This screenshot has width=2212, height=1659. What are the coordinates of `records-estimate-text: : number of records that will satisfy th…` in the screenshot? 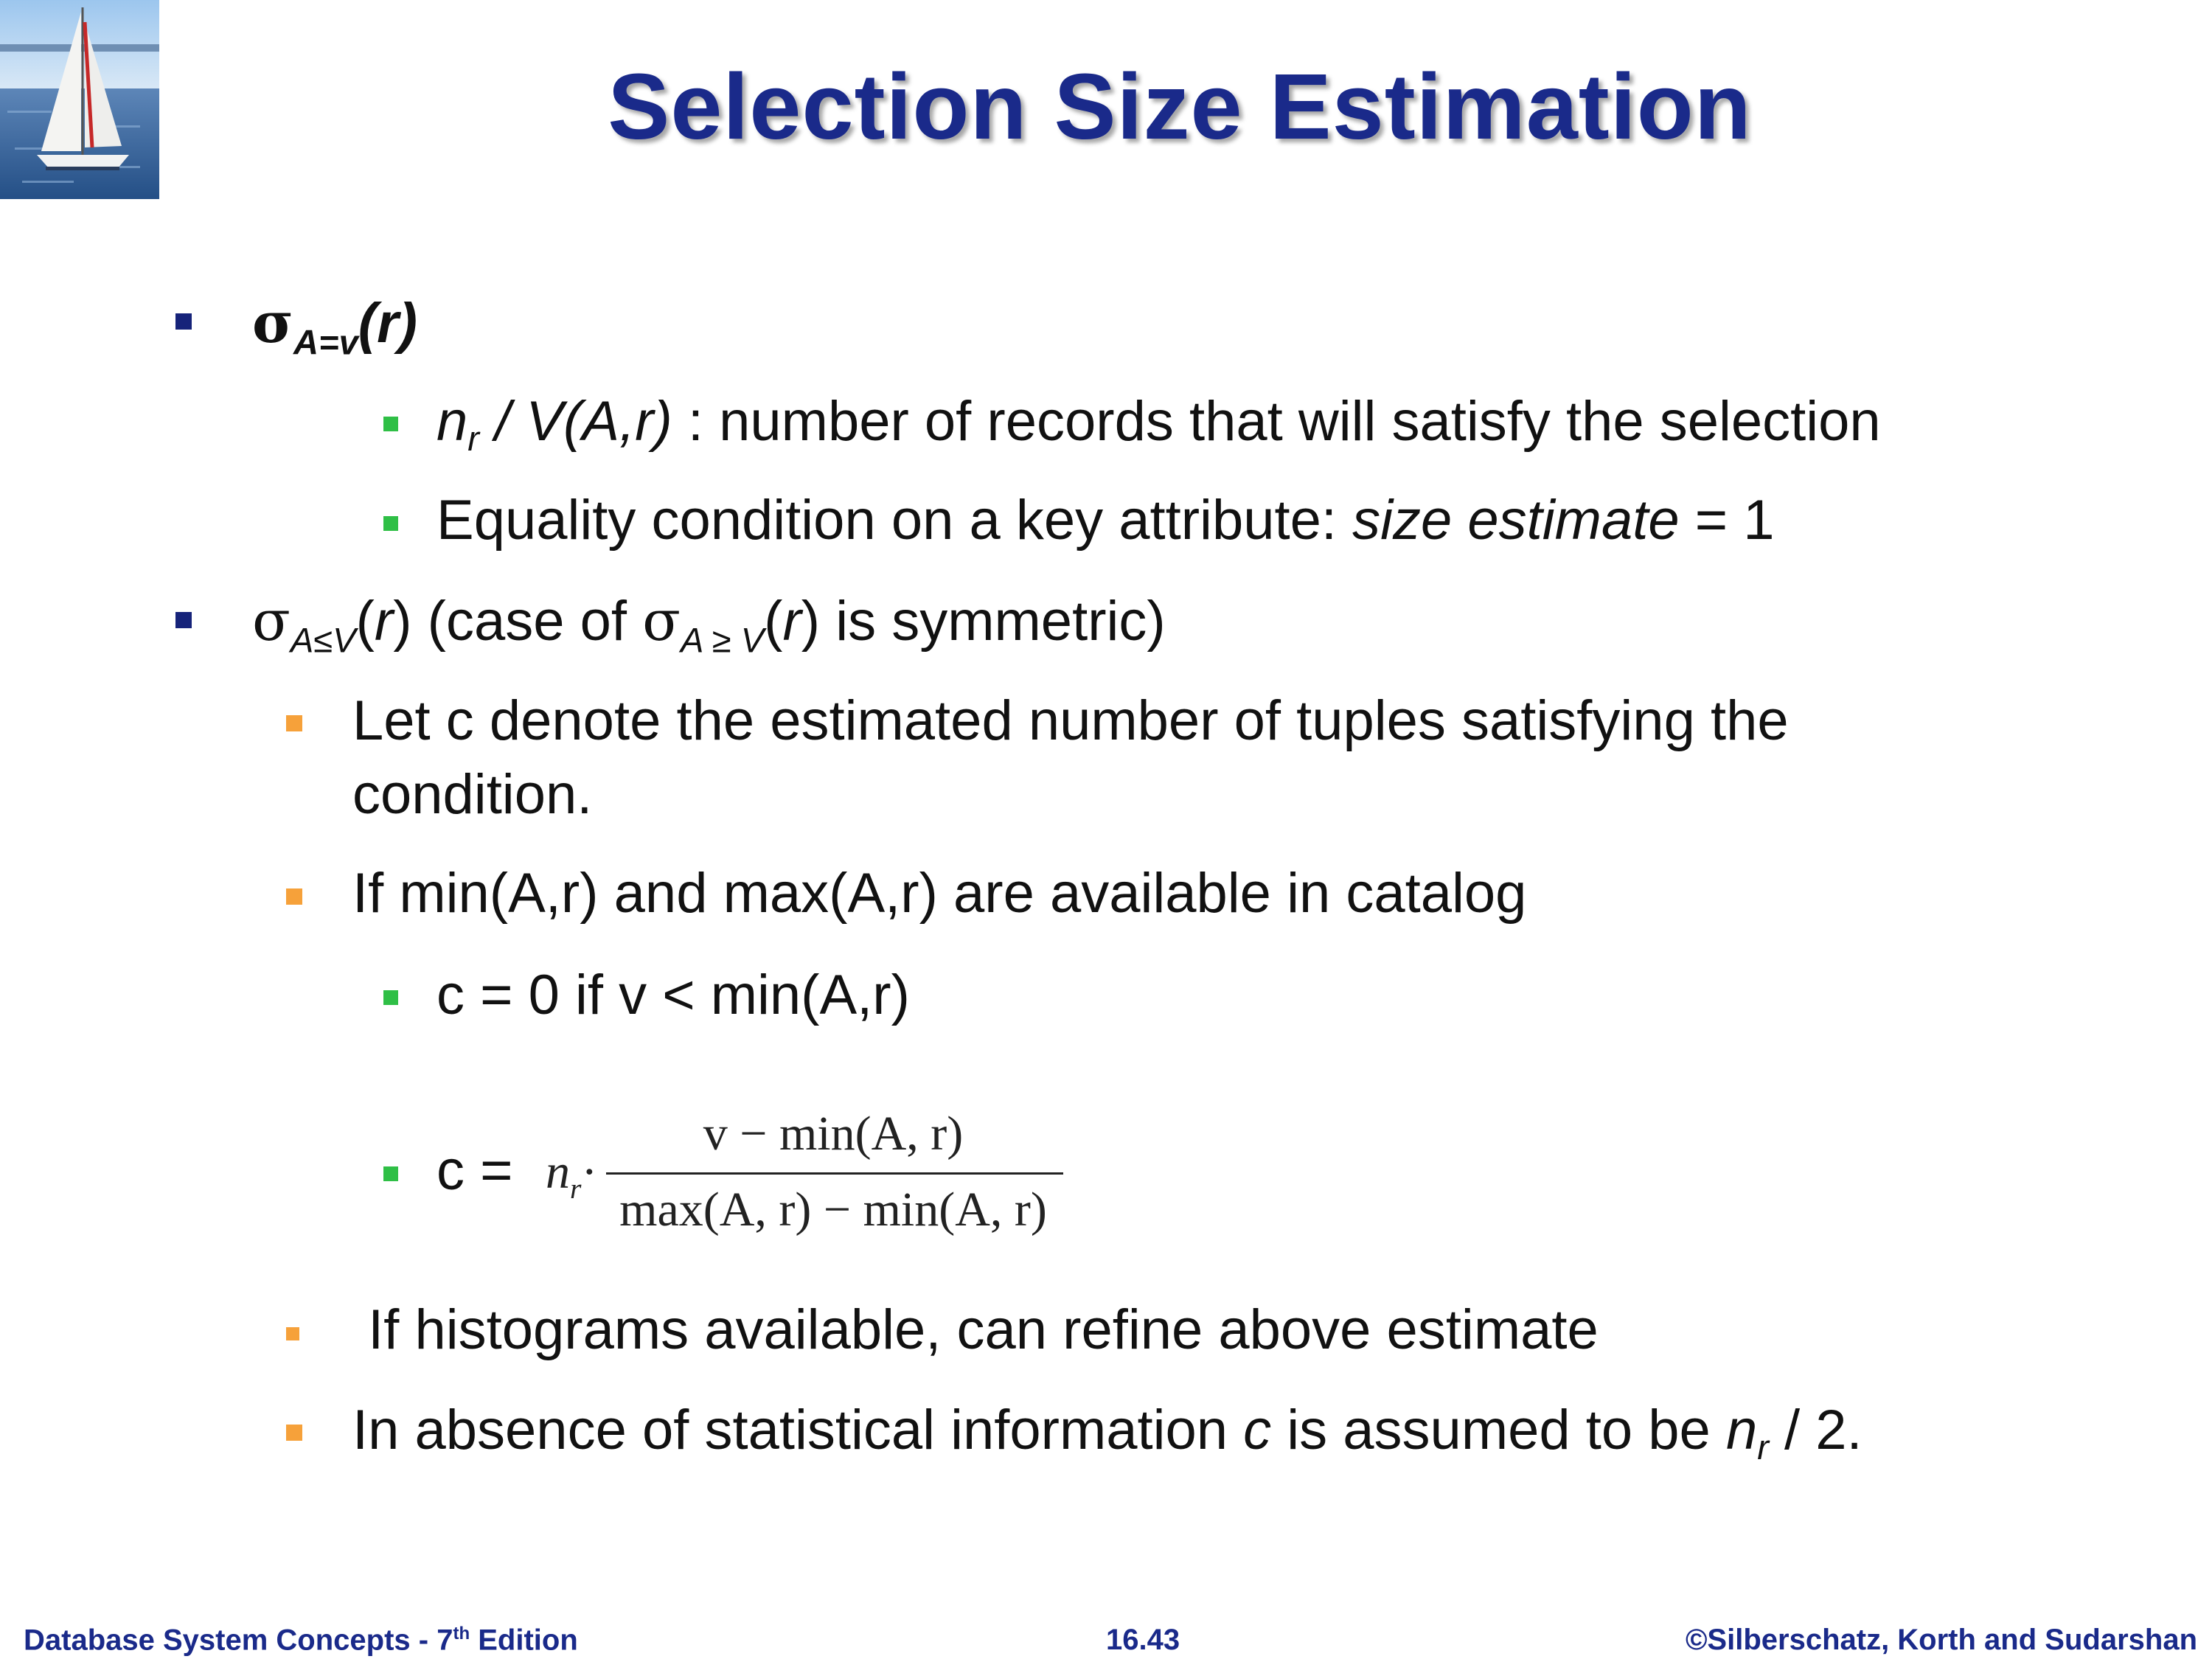 It's located at (1276, 421).